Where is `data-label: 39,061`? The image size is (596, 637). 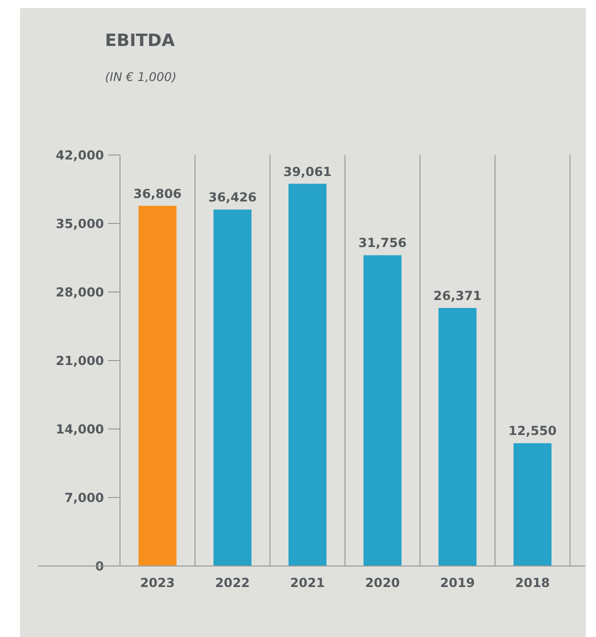 data-label: 39,061 is located at coordinates (307, 171).